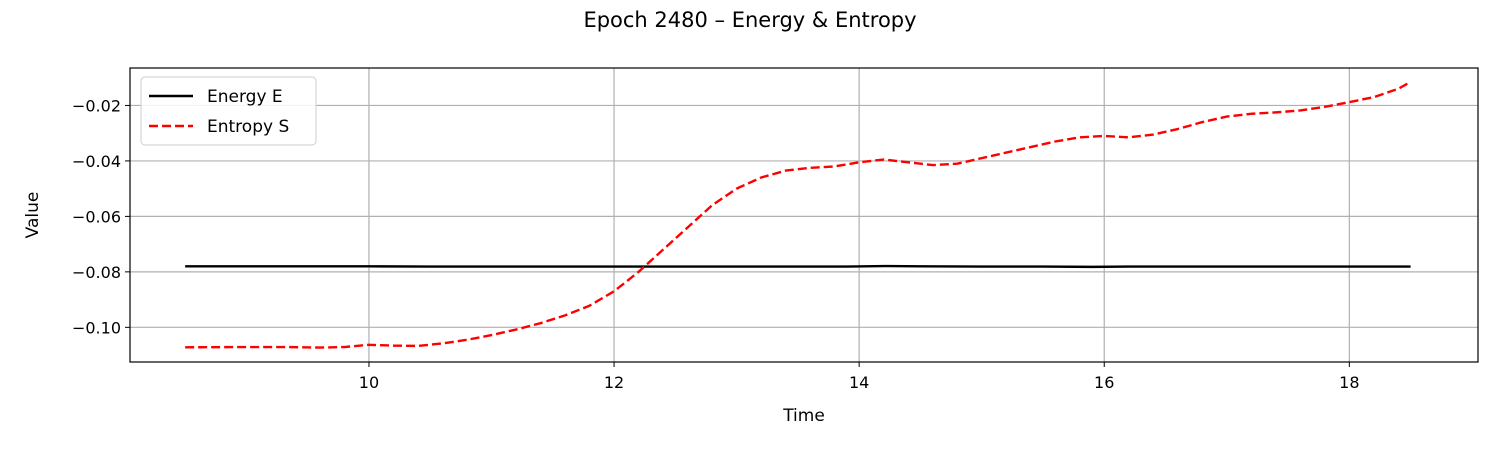 Image resolution: width=1500 pixels, height=450 pixels. Describe the element at coordinates (369, 382) in the screenshot. I see `x-tick-label: 10` at that location.